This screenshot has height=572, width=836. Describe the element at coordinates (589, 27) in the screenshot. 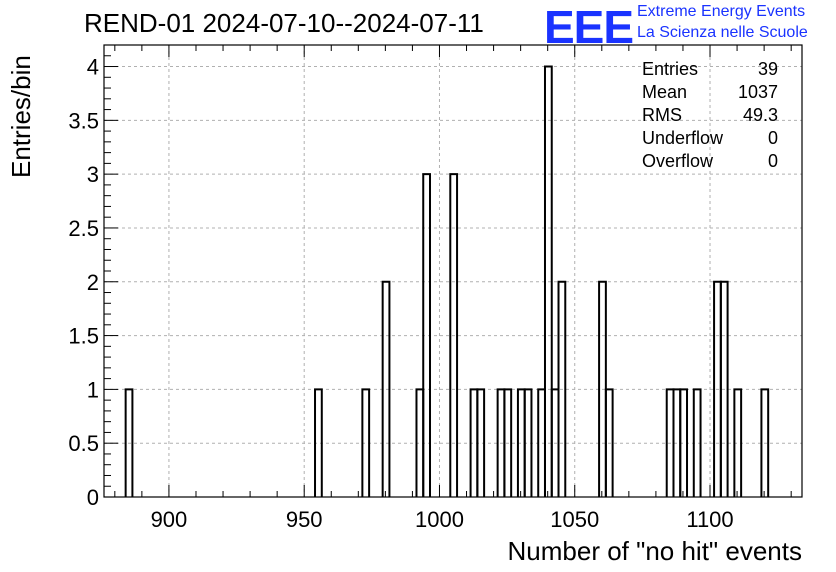

I see `eee-logo: EEE` at that location.